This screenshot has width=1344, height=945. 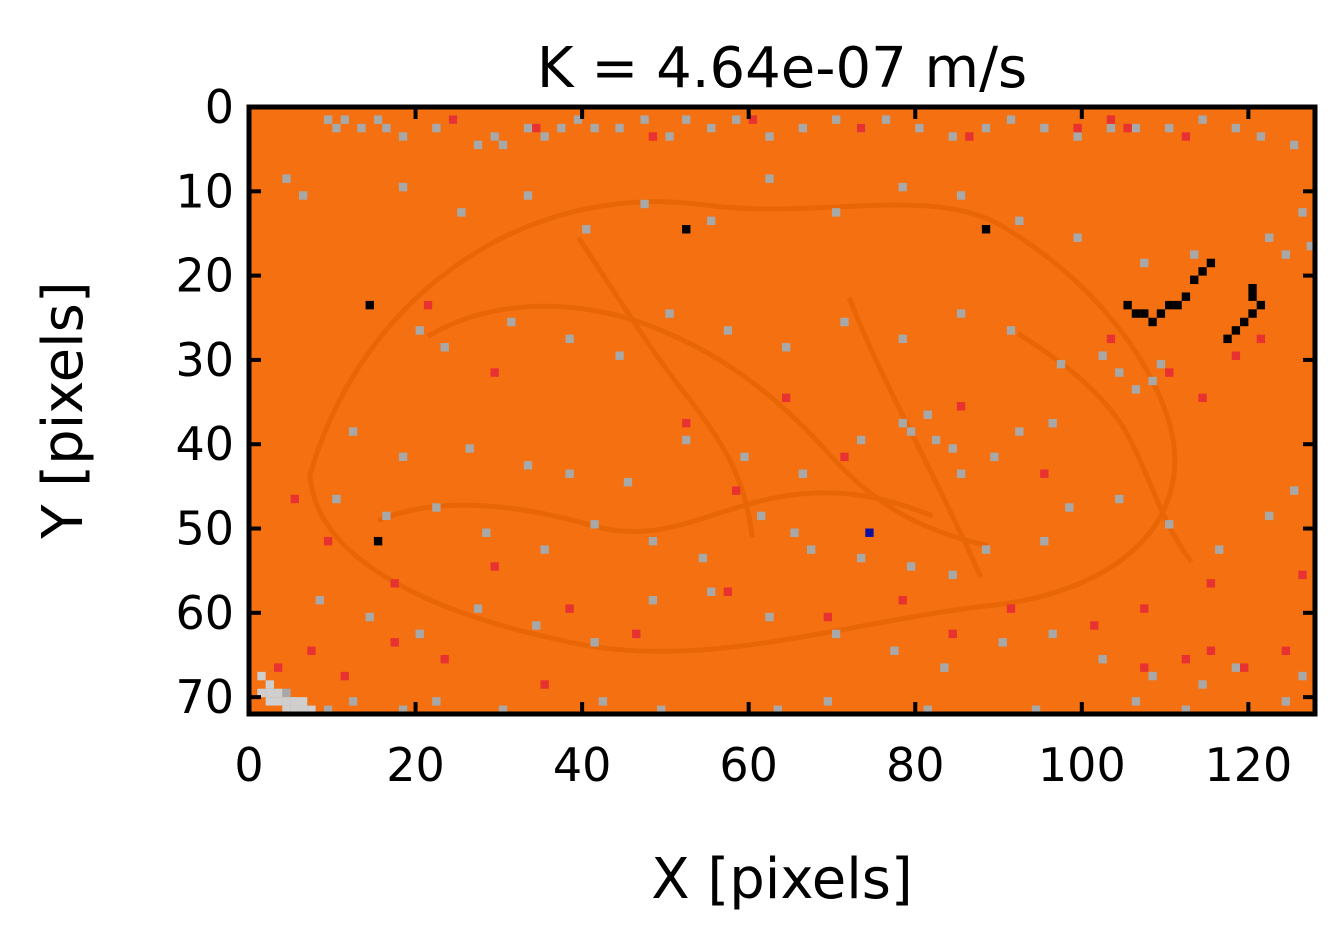 What do you see at coordinates (915, 765) in the screenshot?
I see `x-tick-label: 80` at bounding box center [915, 765].